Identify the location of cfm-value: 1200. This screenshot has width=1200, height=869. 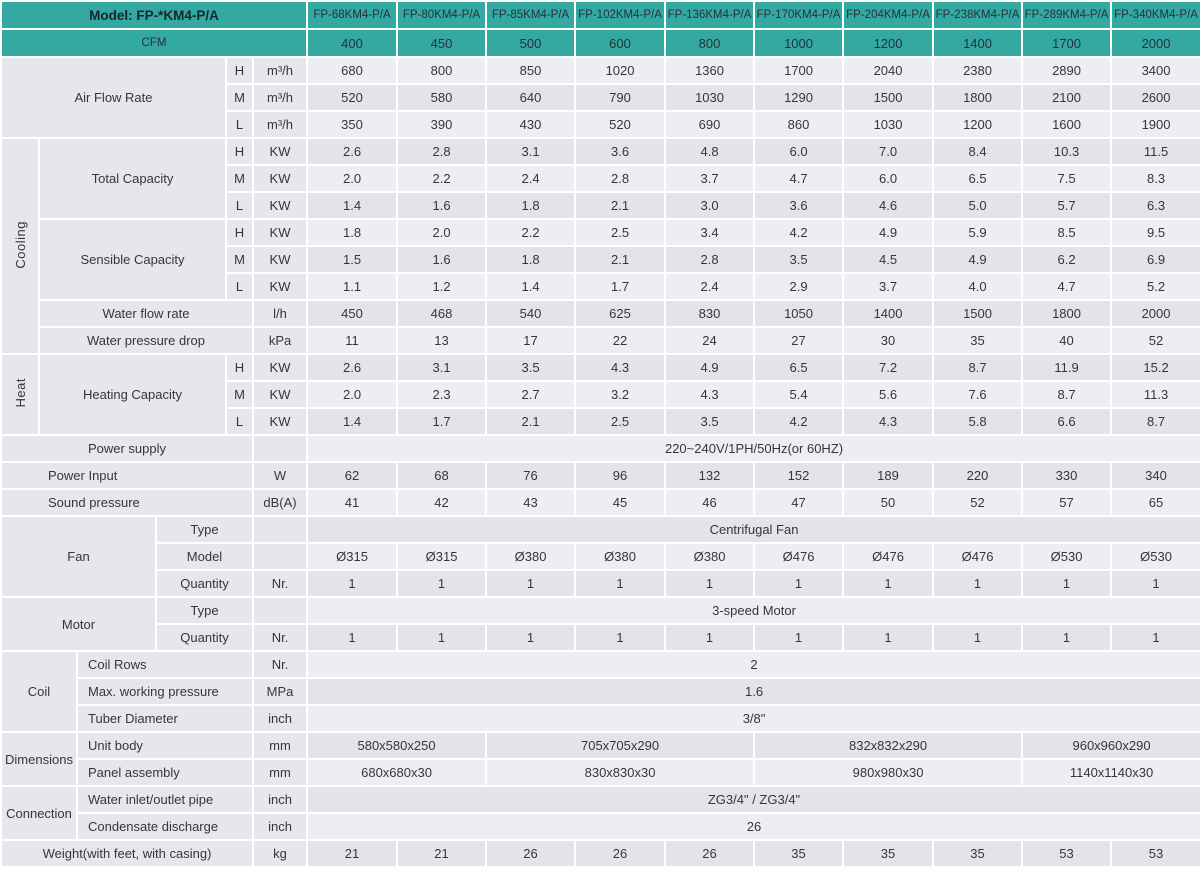
(888, 43).